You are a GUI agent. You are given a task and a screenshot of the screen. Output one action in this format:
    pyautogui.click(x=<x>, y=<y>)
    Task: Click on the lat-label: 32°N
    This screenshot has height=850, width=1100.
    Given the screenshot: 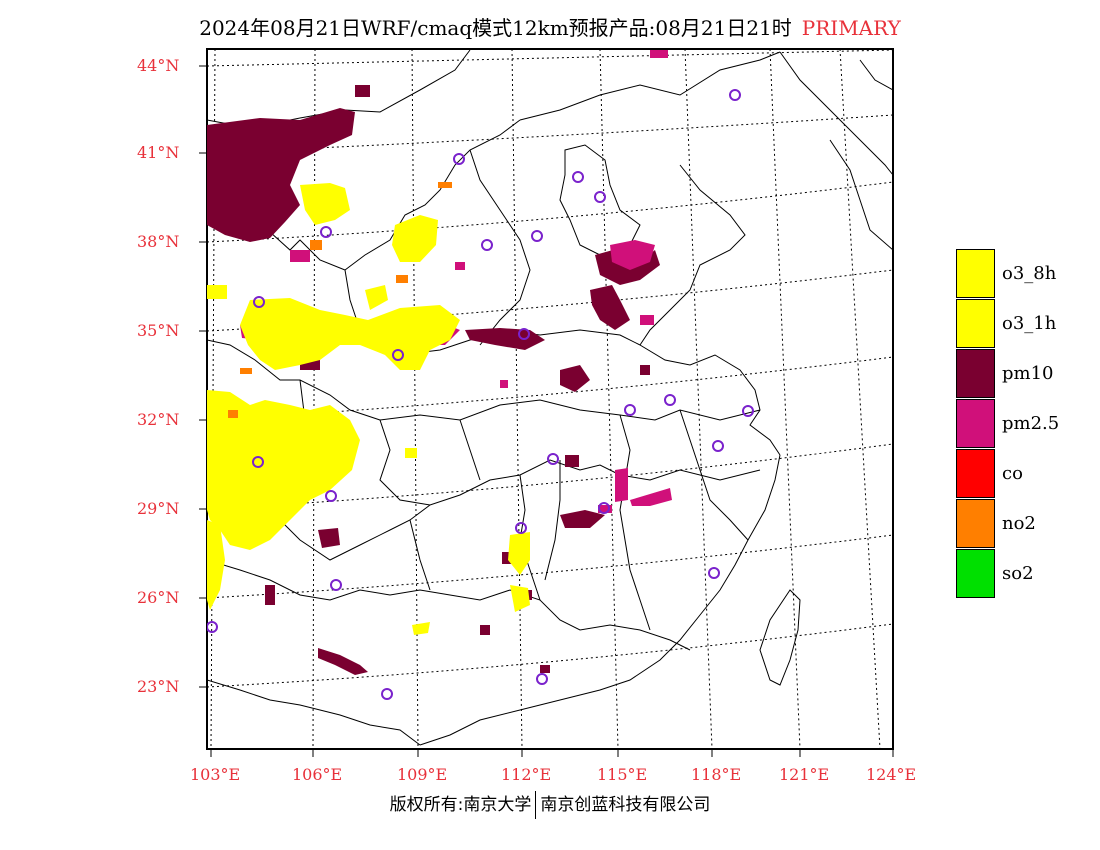 What is the action you would take?
    pyautogui.click(x=158, y=419)
    